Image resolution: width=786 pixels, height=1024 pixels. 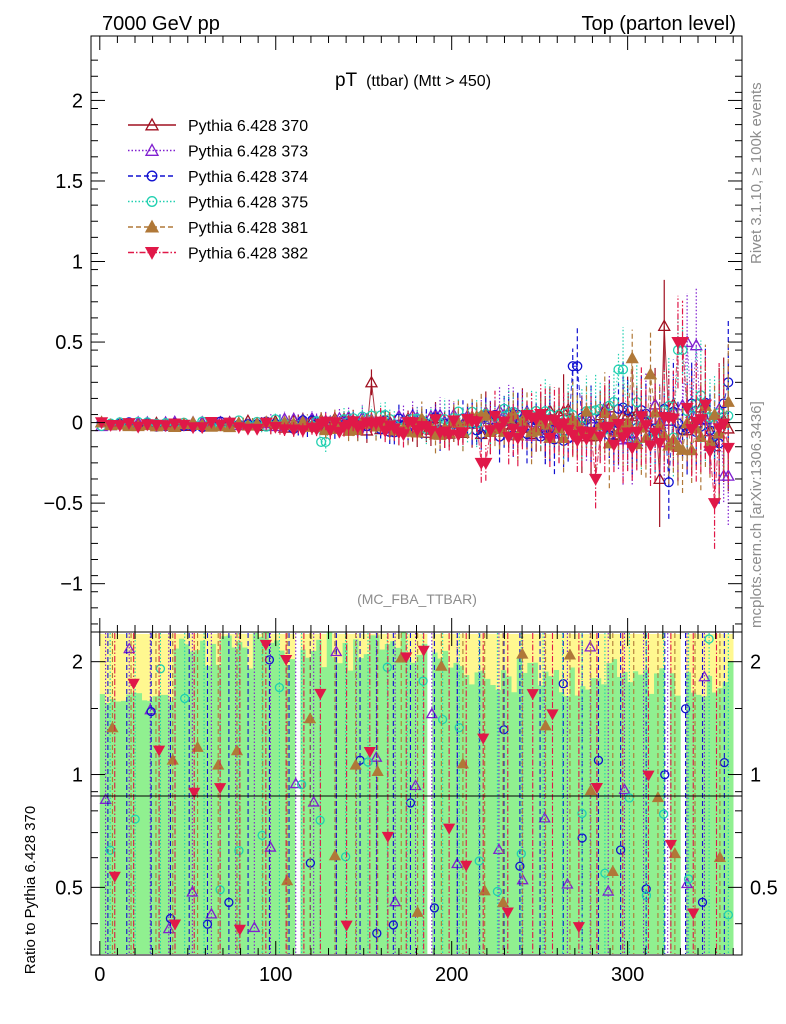 I want to click on ratio-ytick-label-right: 2, so click(x=755, y=663).